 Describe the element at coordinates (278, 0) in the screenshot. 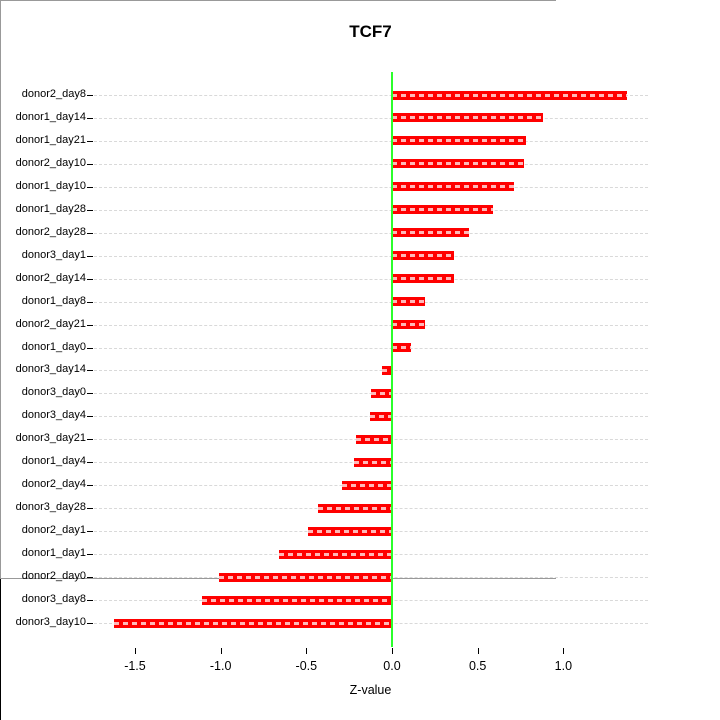

I see `plot-frame-top` at that location.